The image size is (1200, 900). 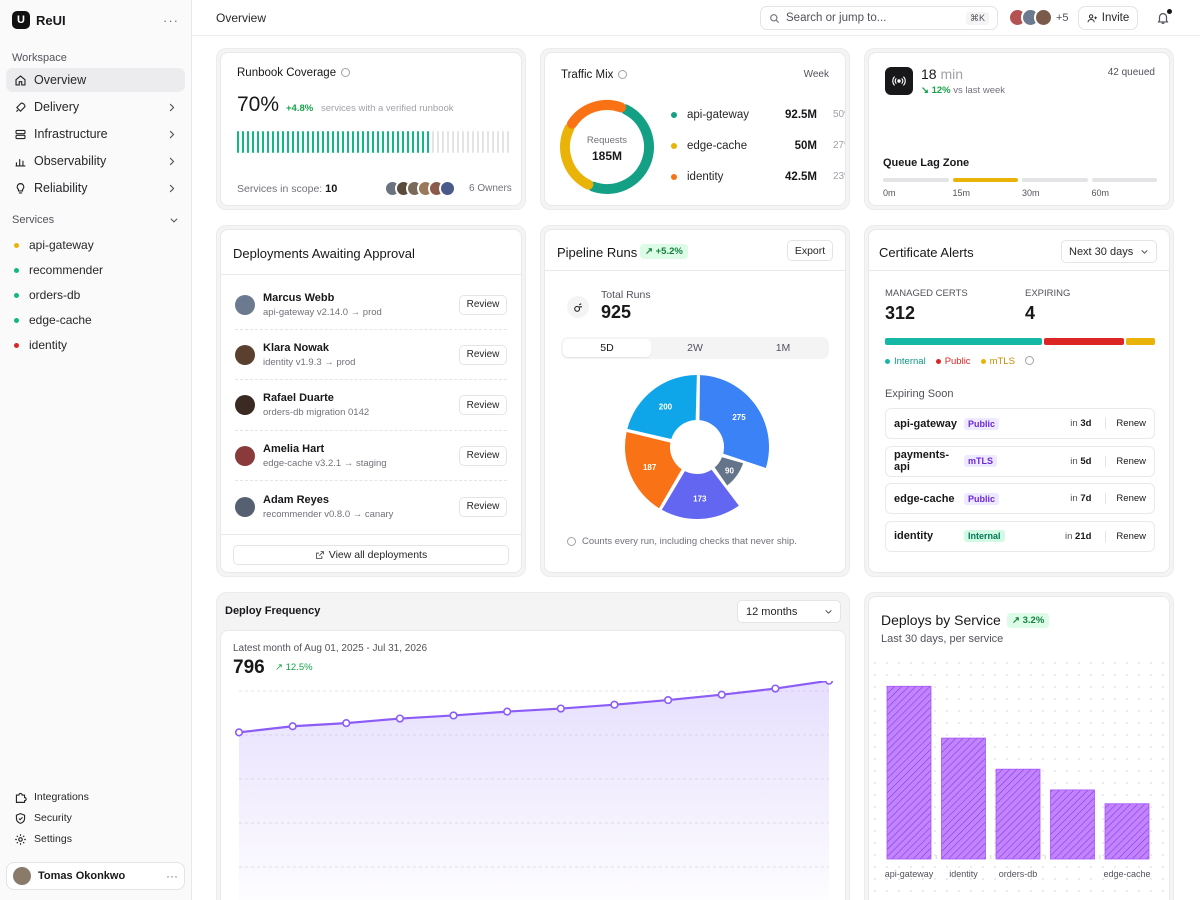 What do you see at coordinates (48, 345) in the screenshot?
I see `service-label: identity` at bounding box center [48, 345].